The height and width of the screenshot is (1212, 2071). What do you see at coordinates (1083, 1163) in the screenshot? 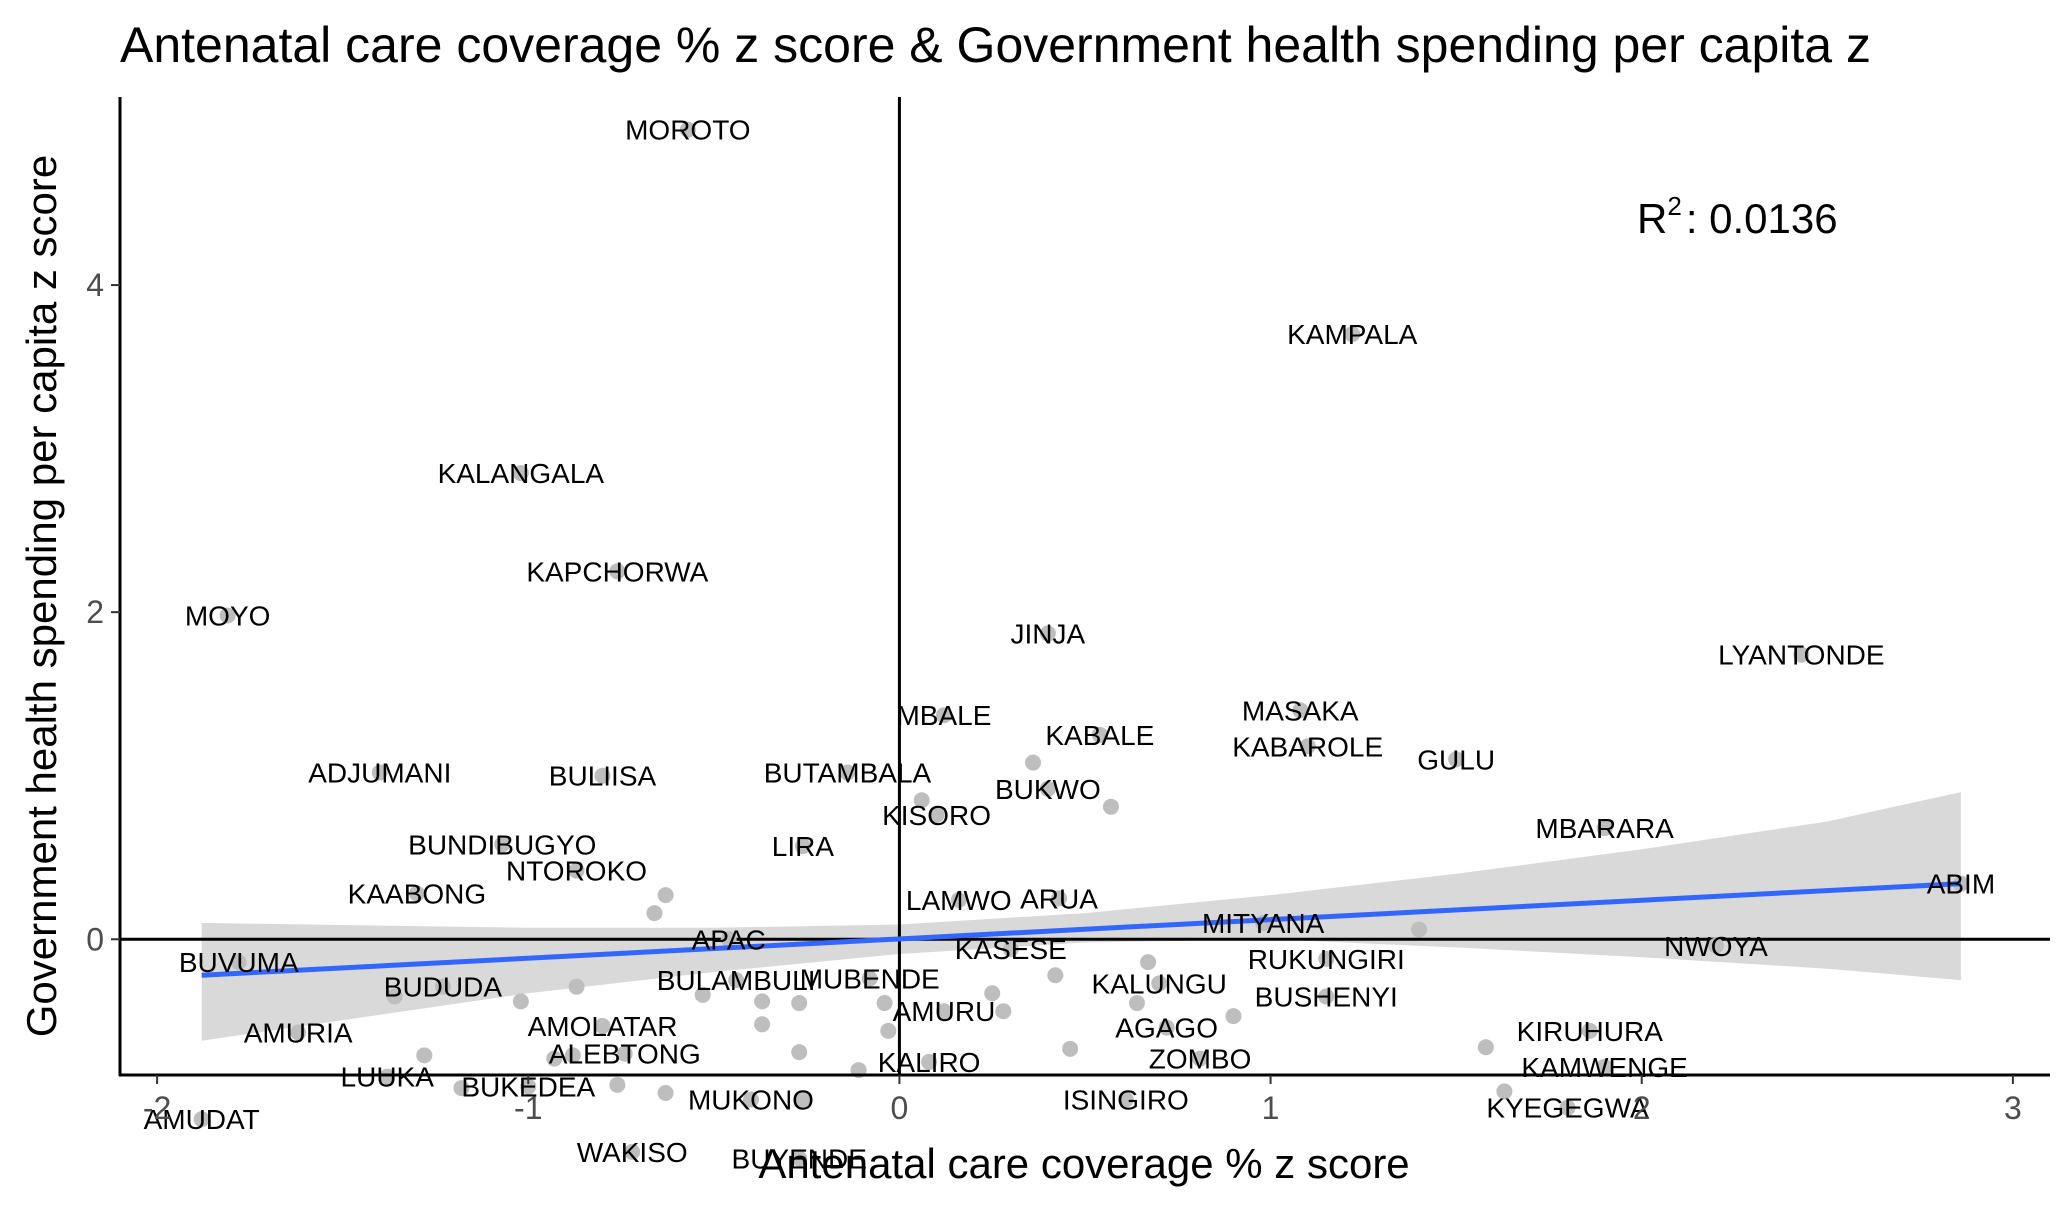
I see `x-axis-title: Antenatal care coverage % z score` at bounding box center [1083, 1163].